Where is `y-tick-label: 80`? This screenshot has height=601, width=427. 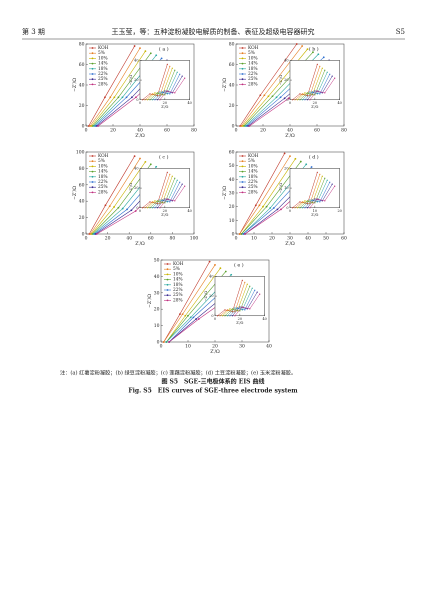 y-tick-label: 80 is located at coordinates (232, 45).